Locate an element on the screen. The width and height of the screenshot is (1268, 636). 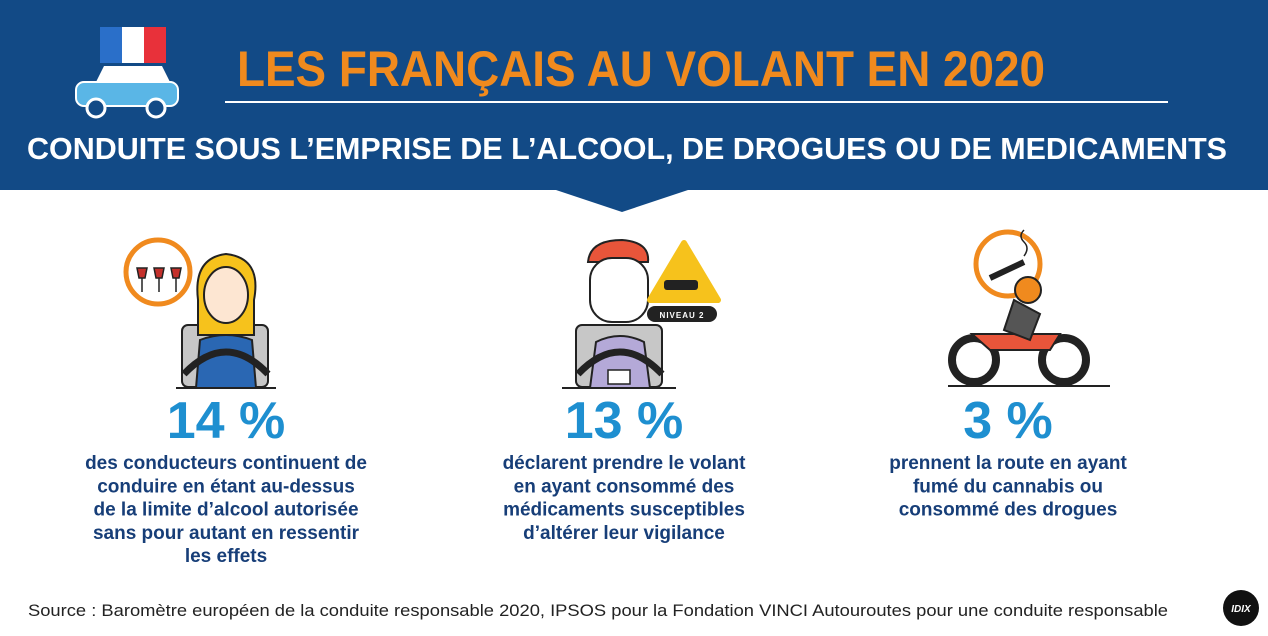
illustration-medication: NIVEAU 2 is located at coordinates (641, 313).